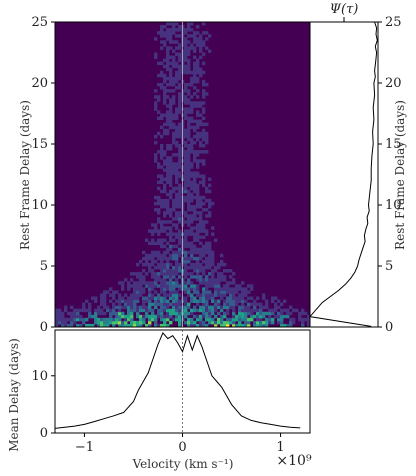 Image resolution: width=416 pixels, height=476 pixels. What do you see at coordinates (177, 380) in the screenshot?
I see `mean-delay-line` at bounding box center [177, 380].